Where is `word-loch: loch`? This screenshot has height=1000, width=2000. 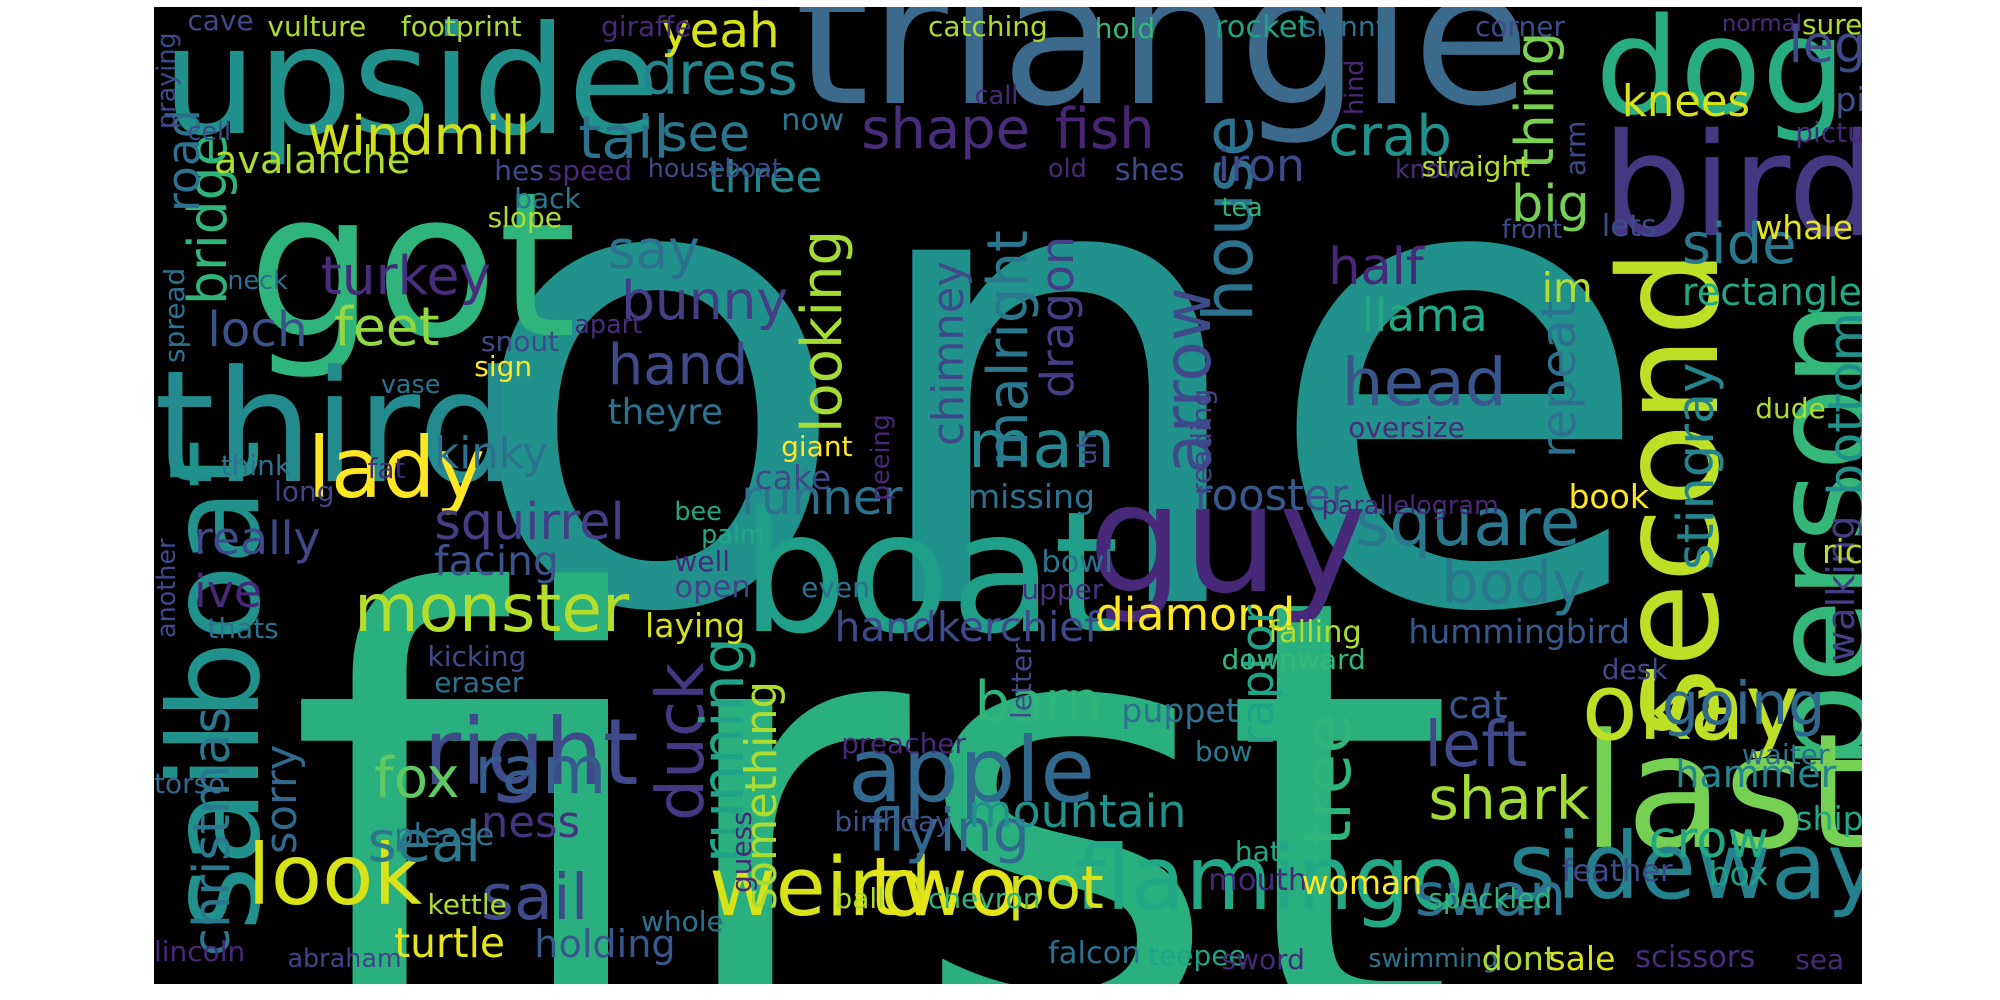
word-loch: loch is located at coordinates (257, 329).